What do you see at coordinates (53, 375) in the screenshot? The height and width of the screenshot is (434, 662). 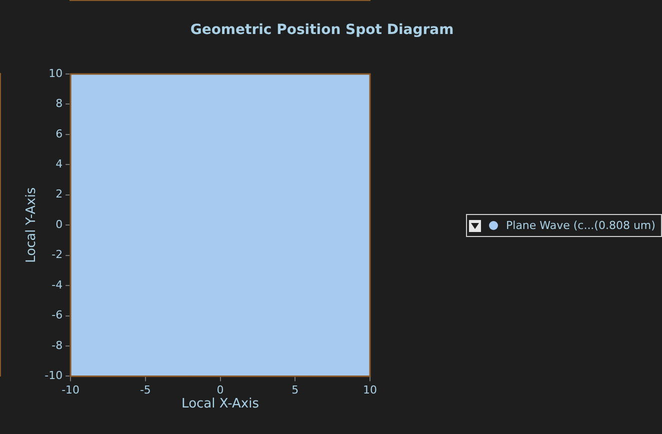 I see `y-tick-label: -10` at bounding box center [53, 375].